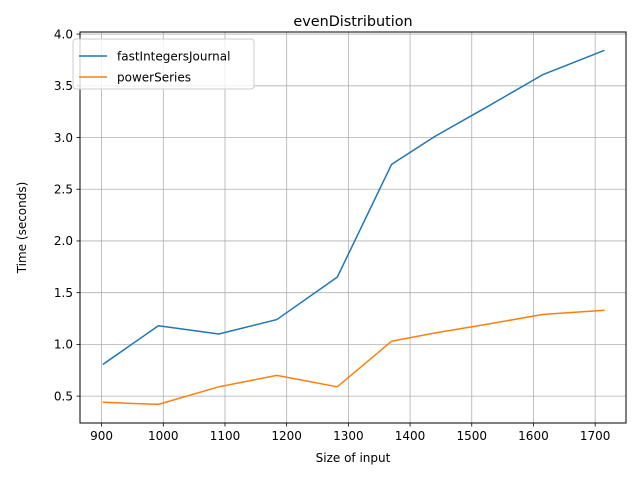  Describe the element at coordinates (163, 436) in the screenshot. I see `x-tick-label: 1000` at that location.